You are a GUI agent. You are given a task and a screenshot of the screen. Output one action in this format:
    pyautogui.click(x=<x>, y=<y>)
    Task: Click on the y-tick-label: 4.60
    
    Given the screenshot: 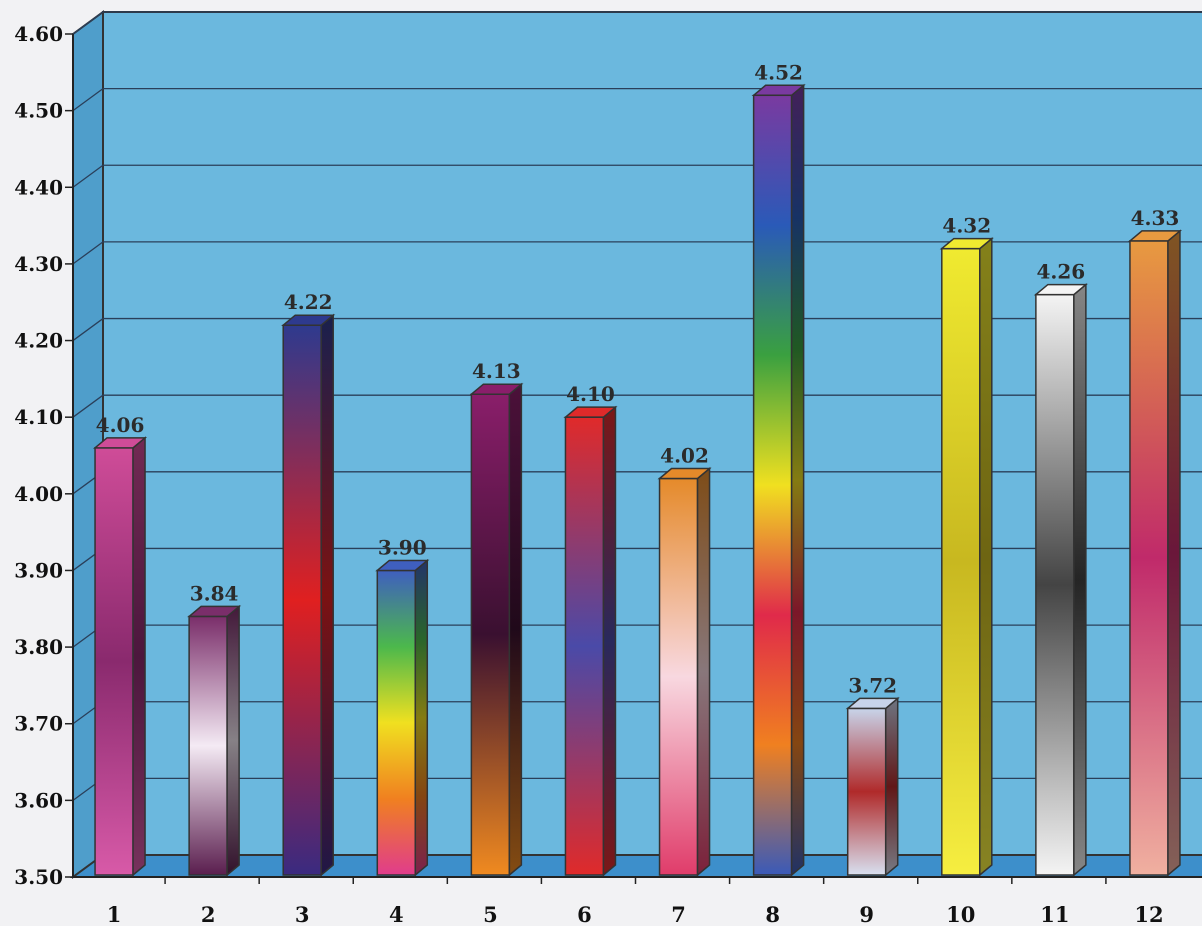 What is the action you would take?
    pyautogui.click(x=38, y=34)
    